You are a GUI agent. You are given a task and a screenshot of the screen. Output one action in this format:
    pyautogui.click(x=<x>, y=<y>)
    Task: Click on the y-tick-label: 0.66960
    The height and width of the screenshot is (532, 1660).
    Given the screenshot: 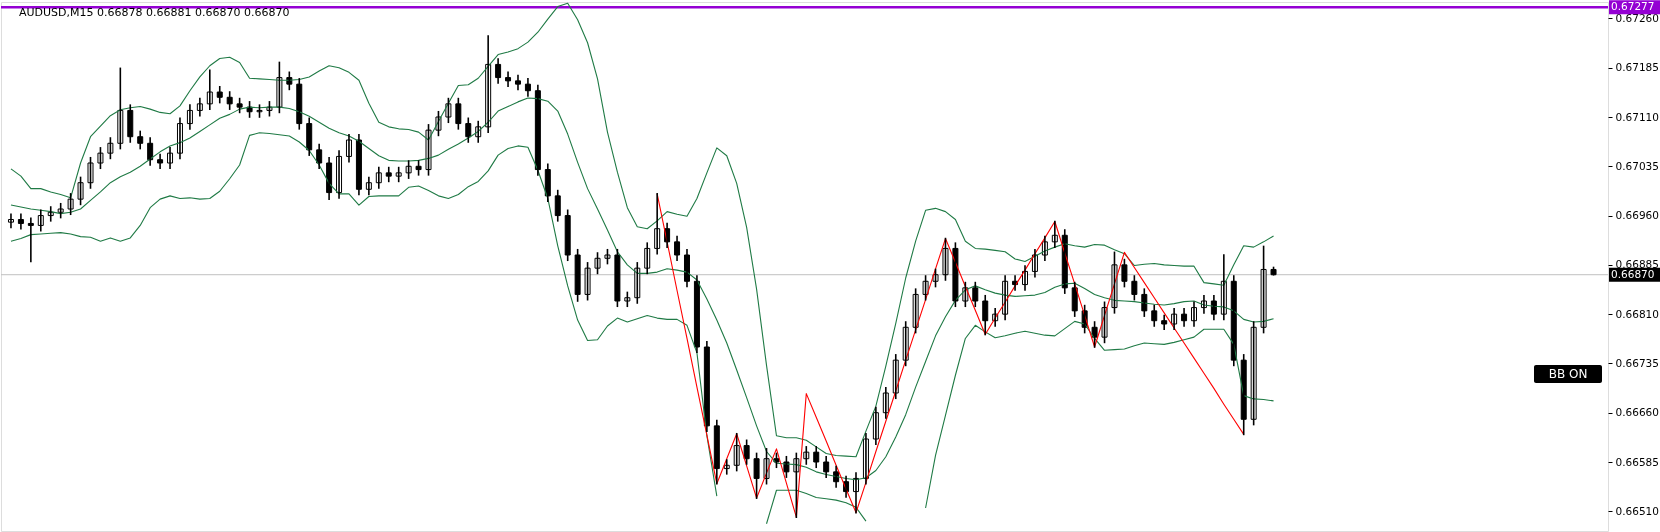 What is the action you would take?
    pyautogui.click(x=1637, y=215)
    